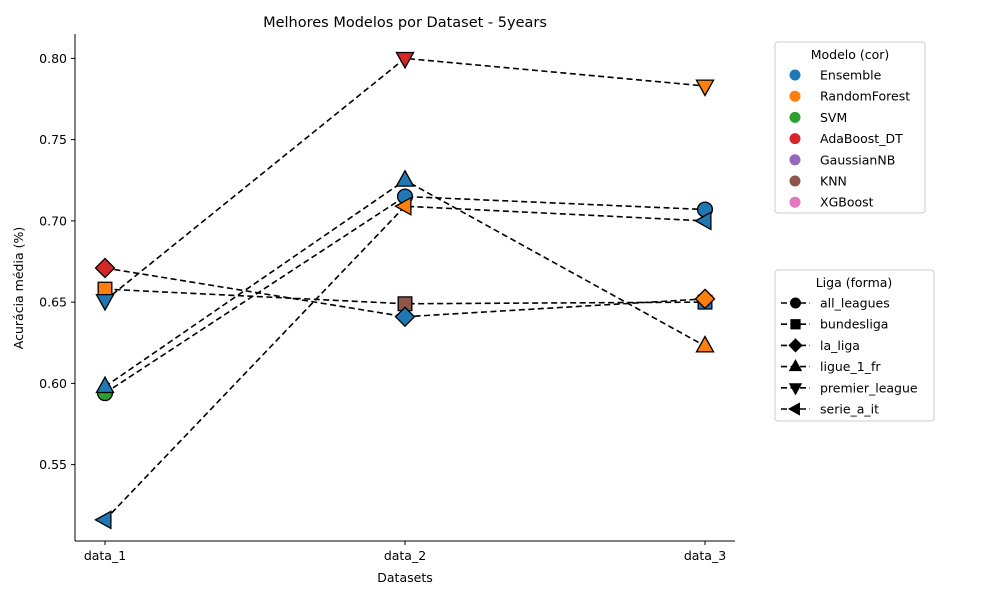 Image resolution: width=1000 pixels, height=600 pixels. I want to click on x-ticks: data_1 data_2 data_3, so click(405, 552).